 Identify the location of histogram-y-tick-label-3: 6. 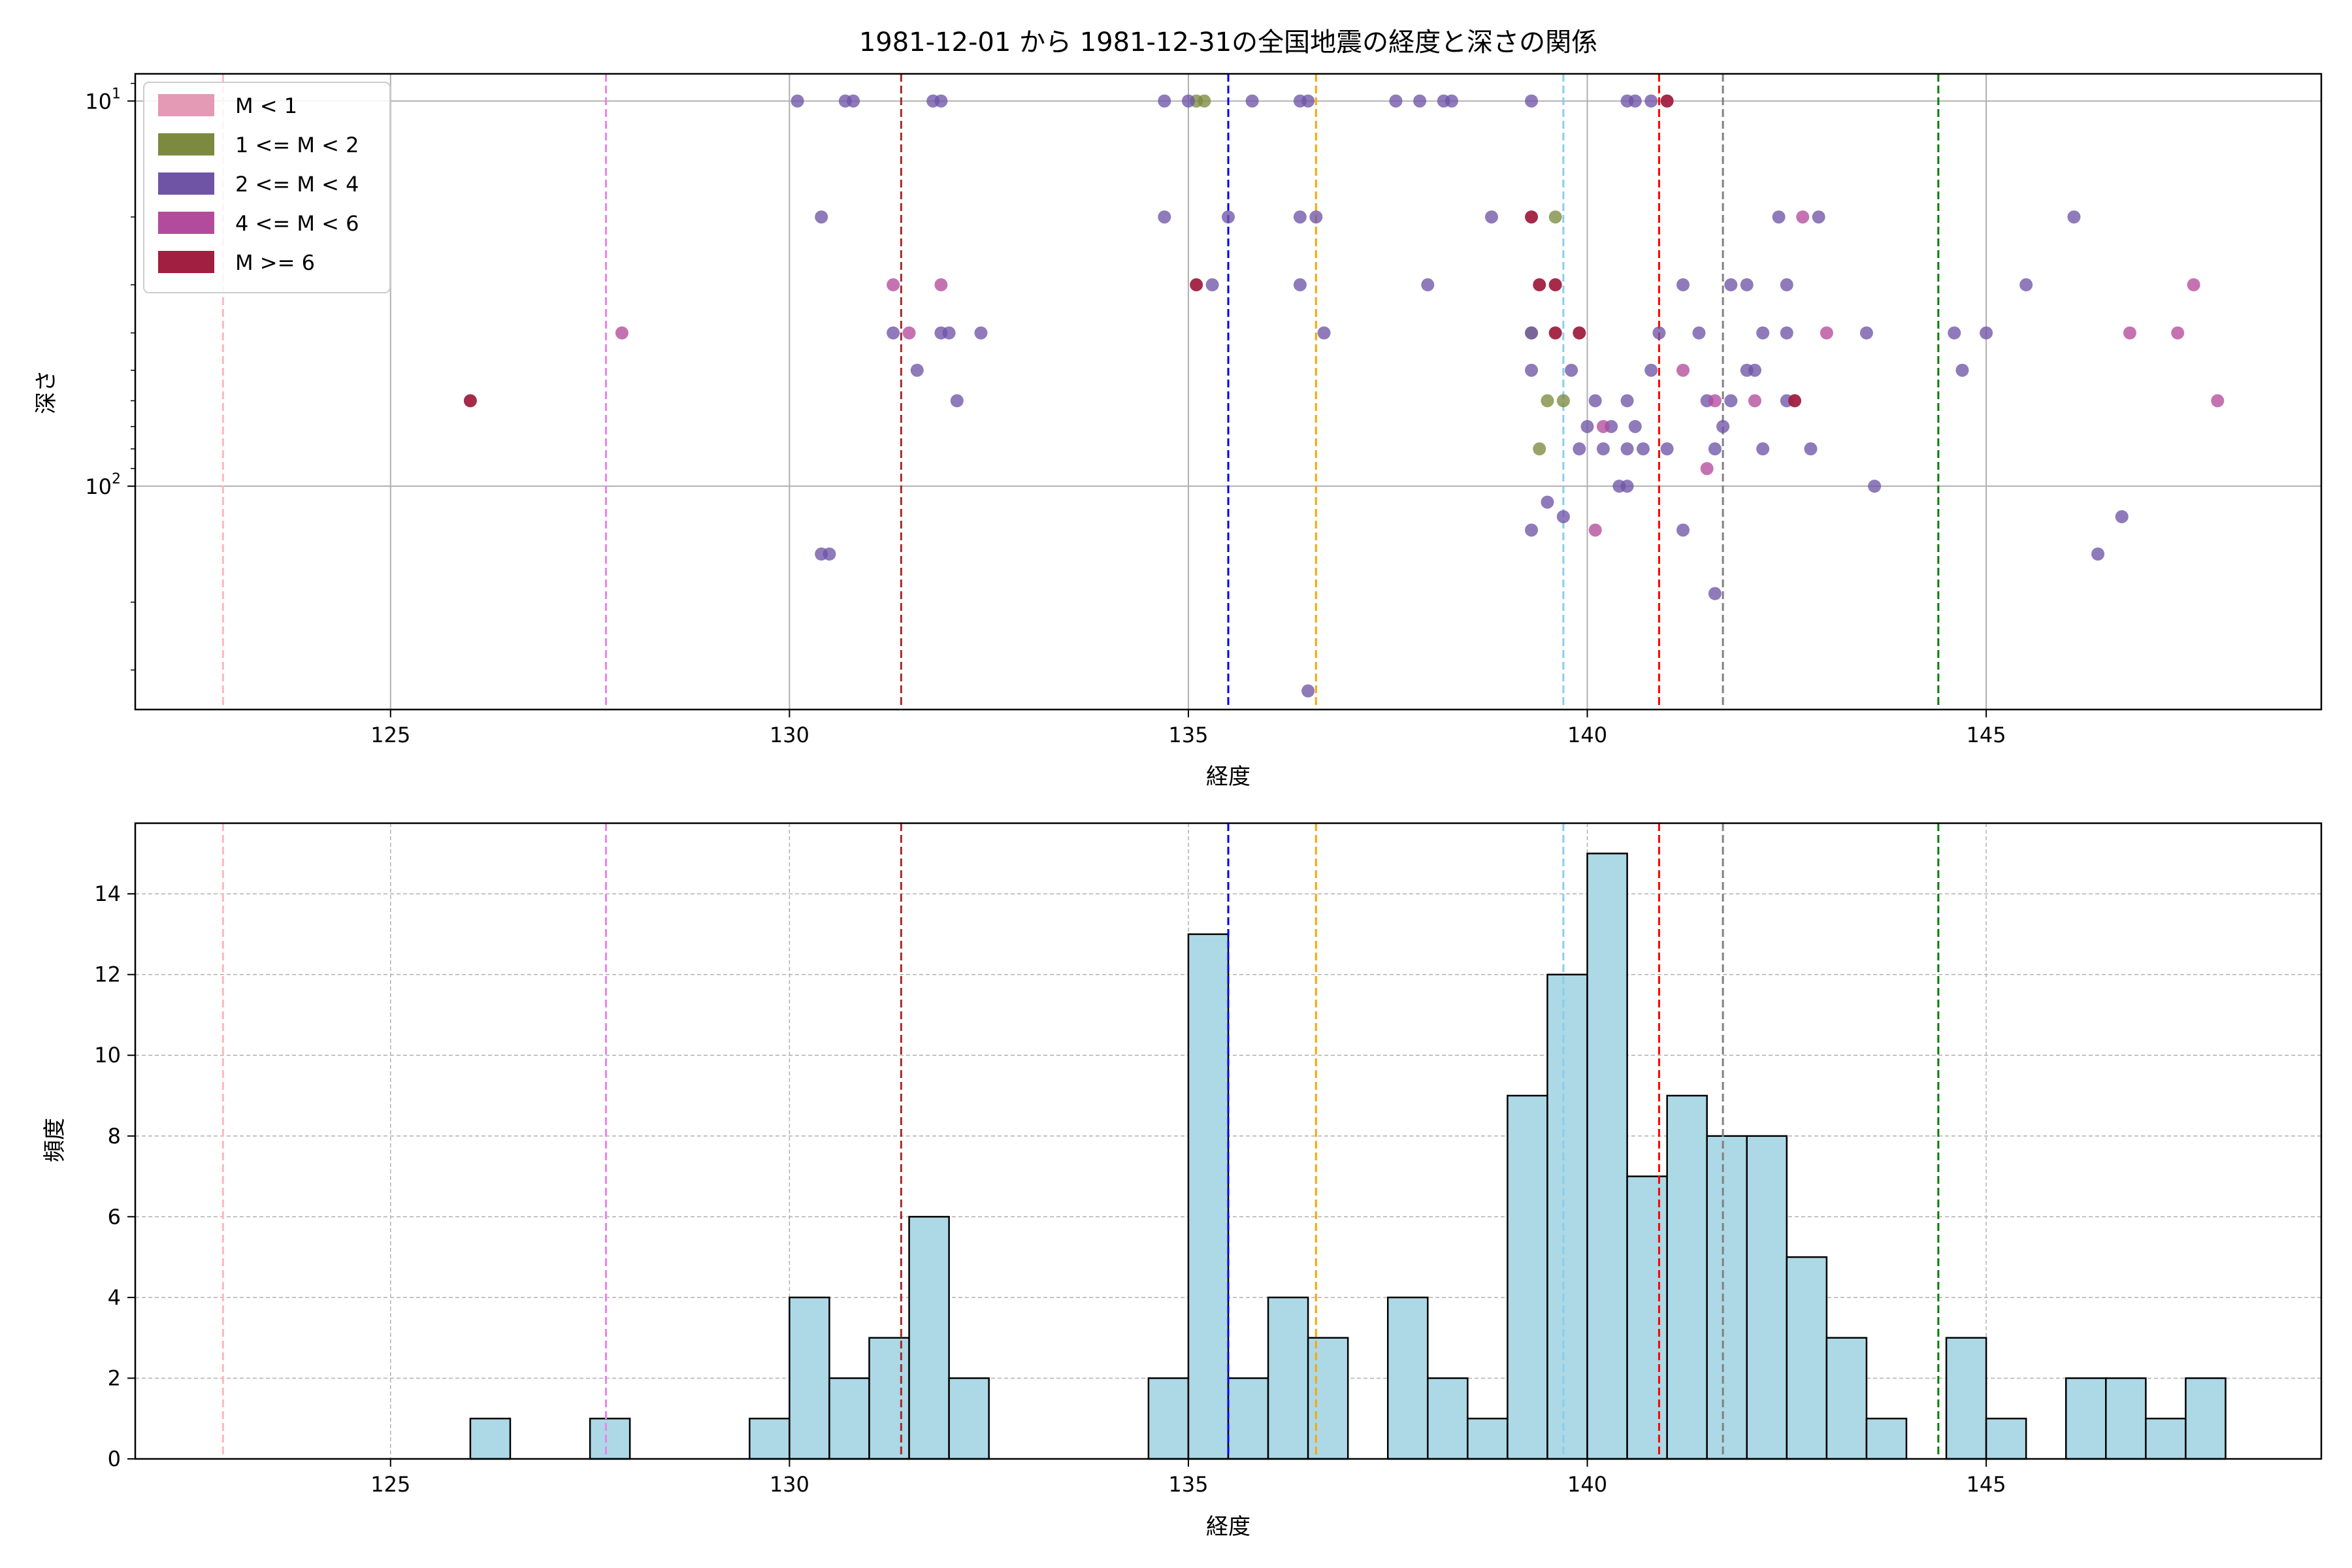
(114, 1216).